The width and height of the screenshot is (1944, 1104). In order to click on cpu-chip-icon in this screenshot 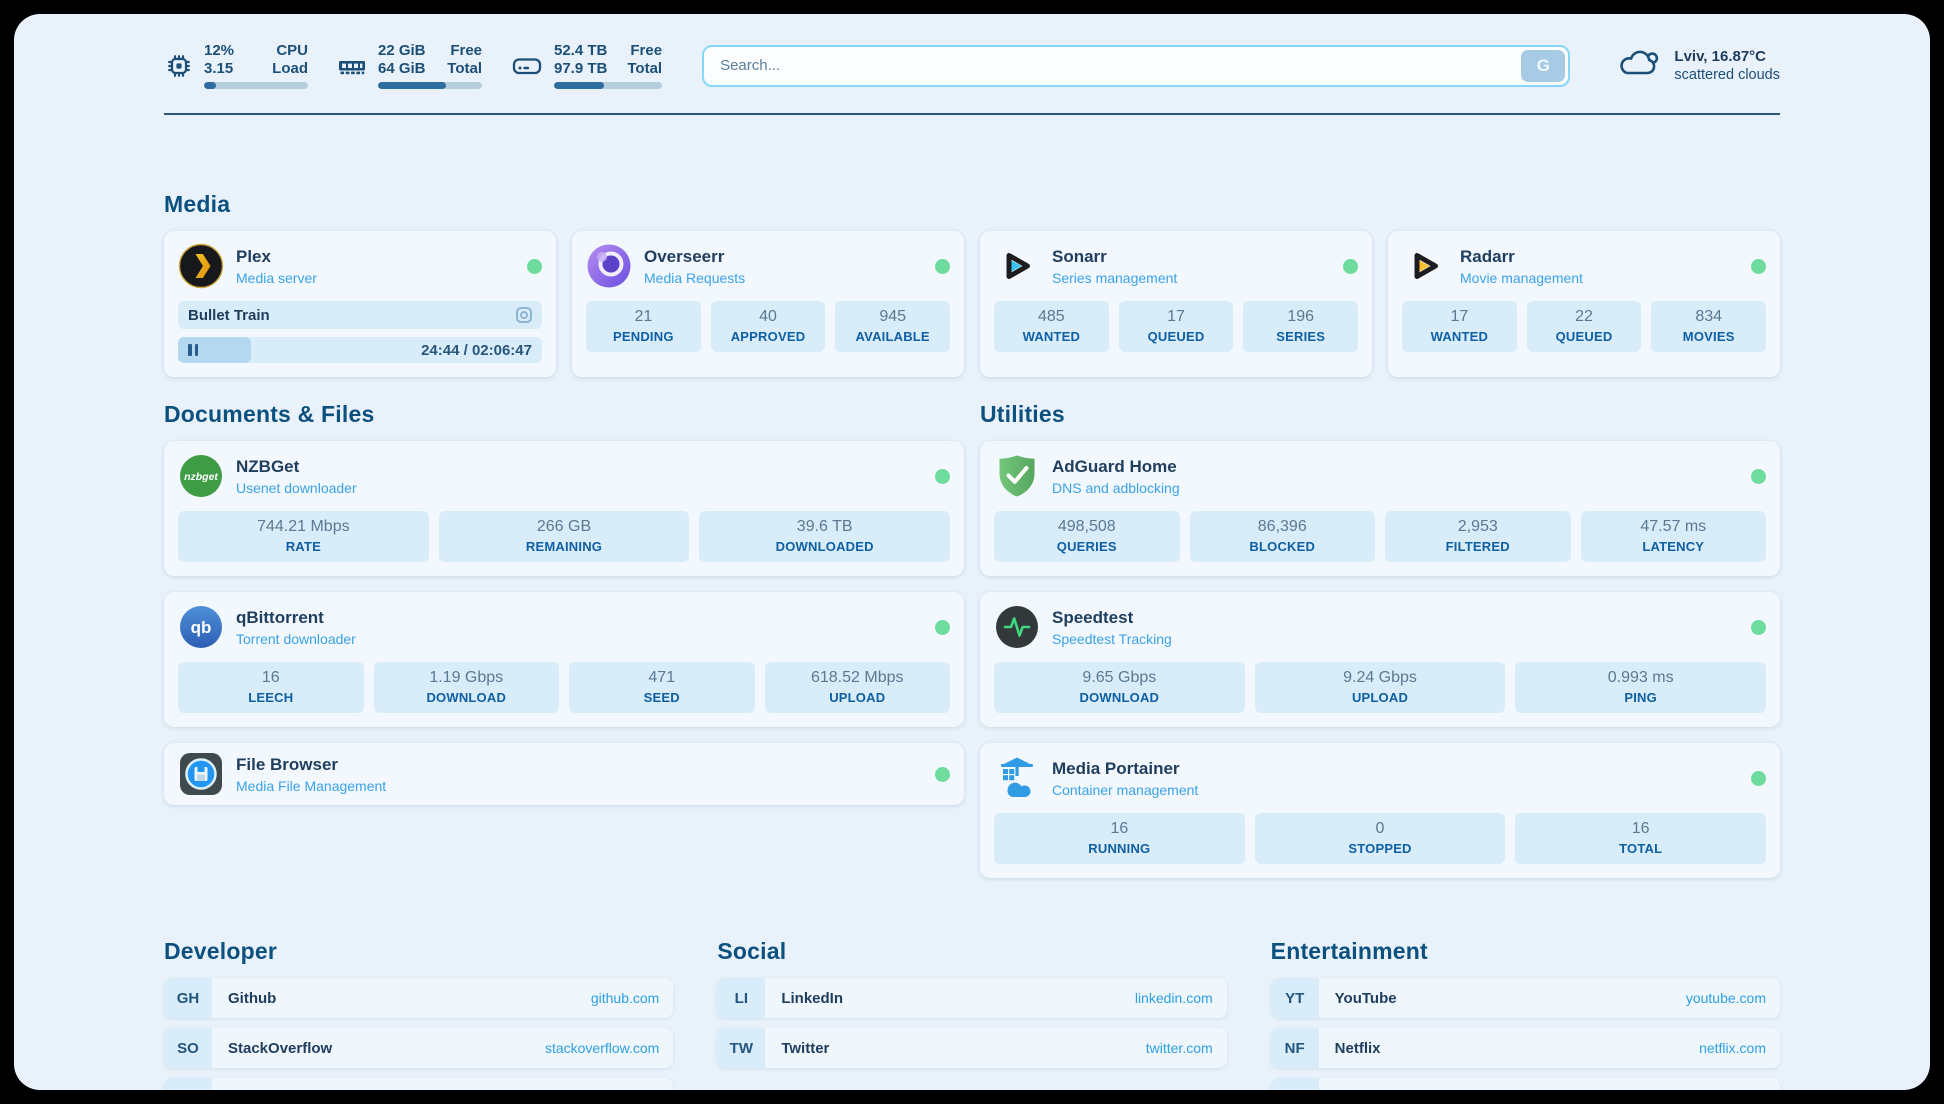, I will do `click(179, 66)`.